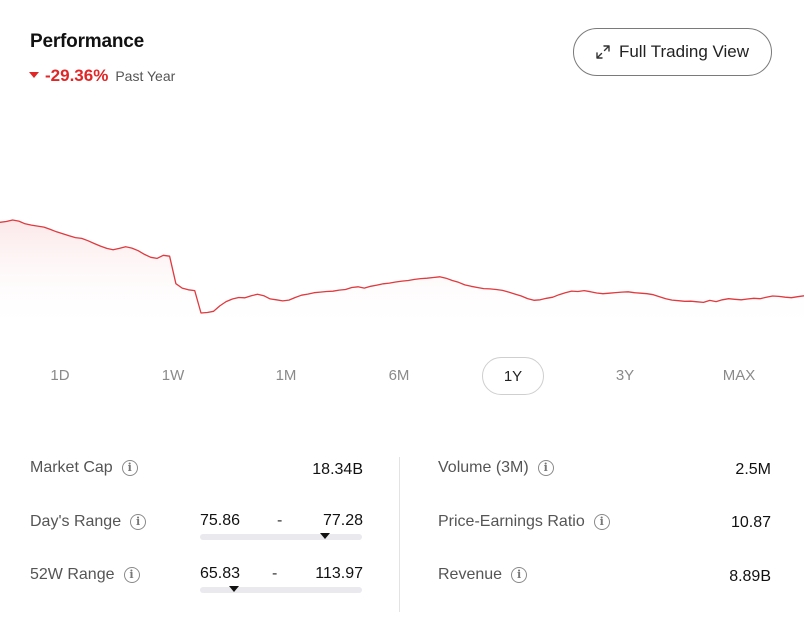 The image size is (804, 628). I want to click on w52-range-label: 52W Range, so click(72, 574).